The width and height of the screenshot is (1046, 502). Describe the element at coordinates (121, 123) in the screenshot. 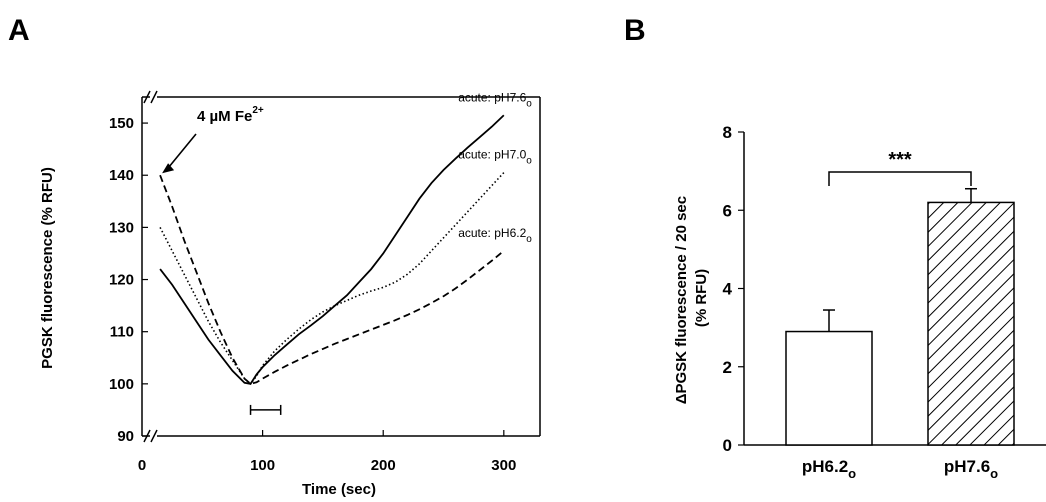

I see `y-tick-label: 150` at that location.